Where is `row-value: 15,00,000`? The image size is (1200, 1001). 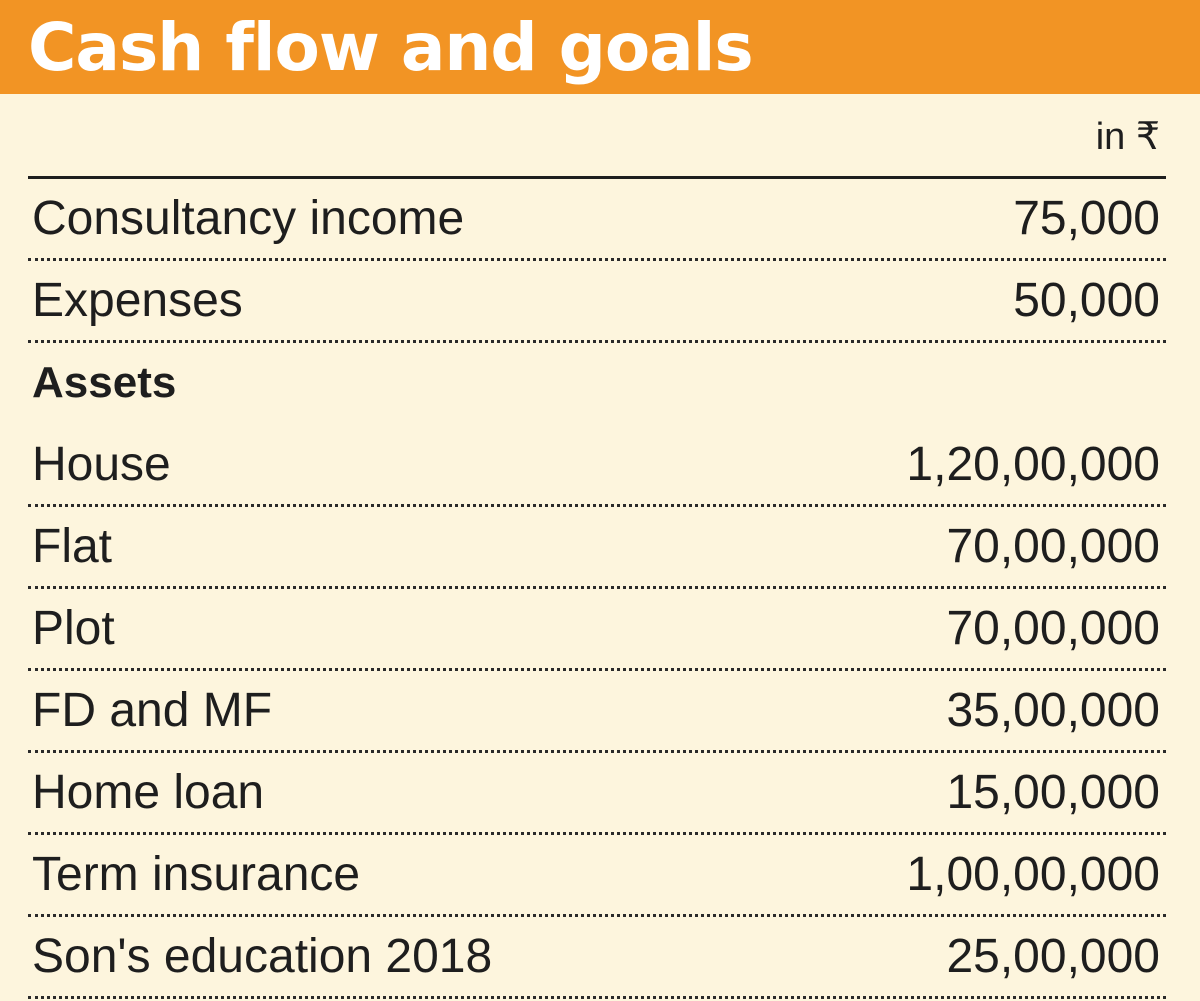 row-value: 15,00,000 is located at coordinates (1053, 792).